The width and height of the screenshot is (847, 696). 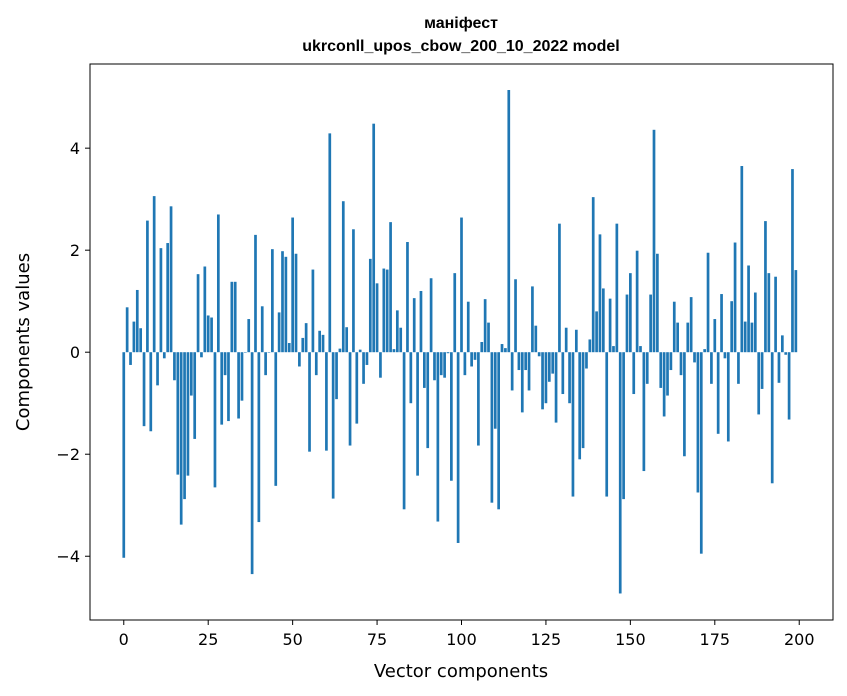 I want to click on y-axis-ticks: −4 −2 0 2 4, so click(x=73, y=352).